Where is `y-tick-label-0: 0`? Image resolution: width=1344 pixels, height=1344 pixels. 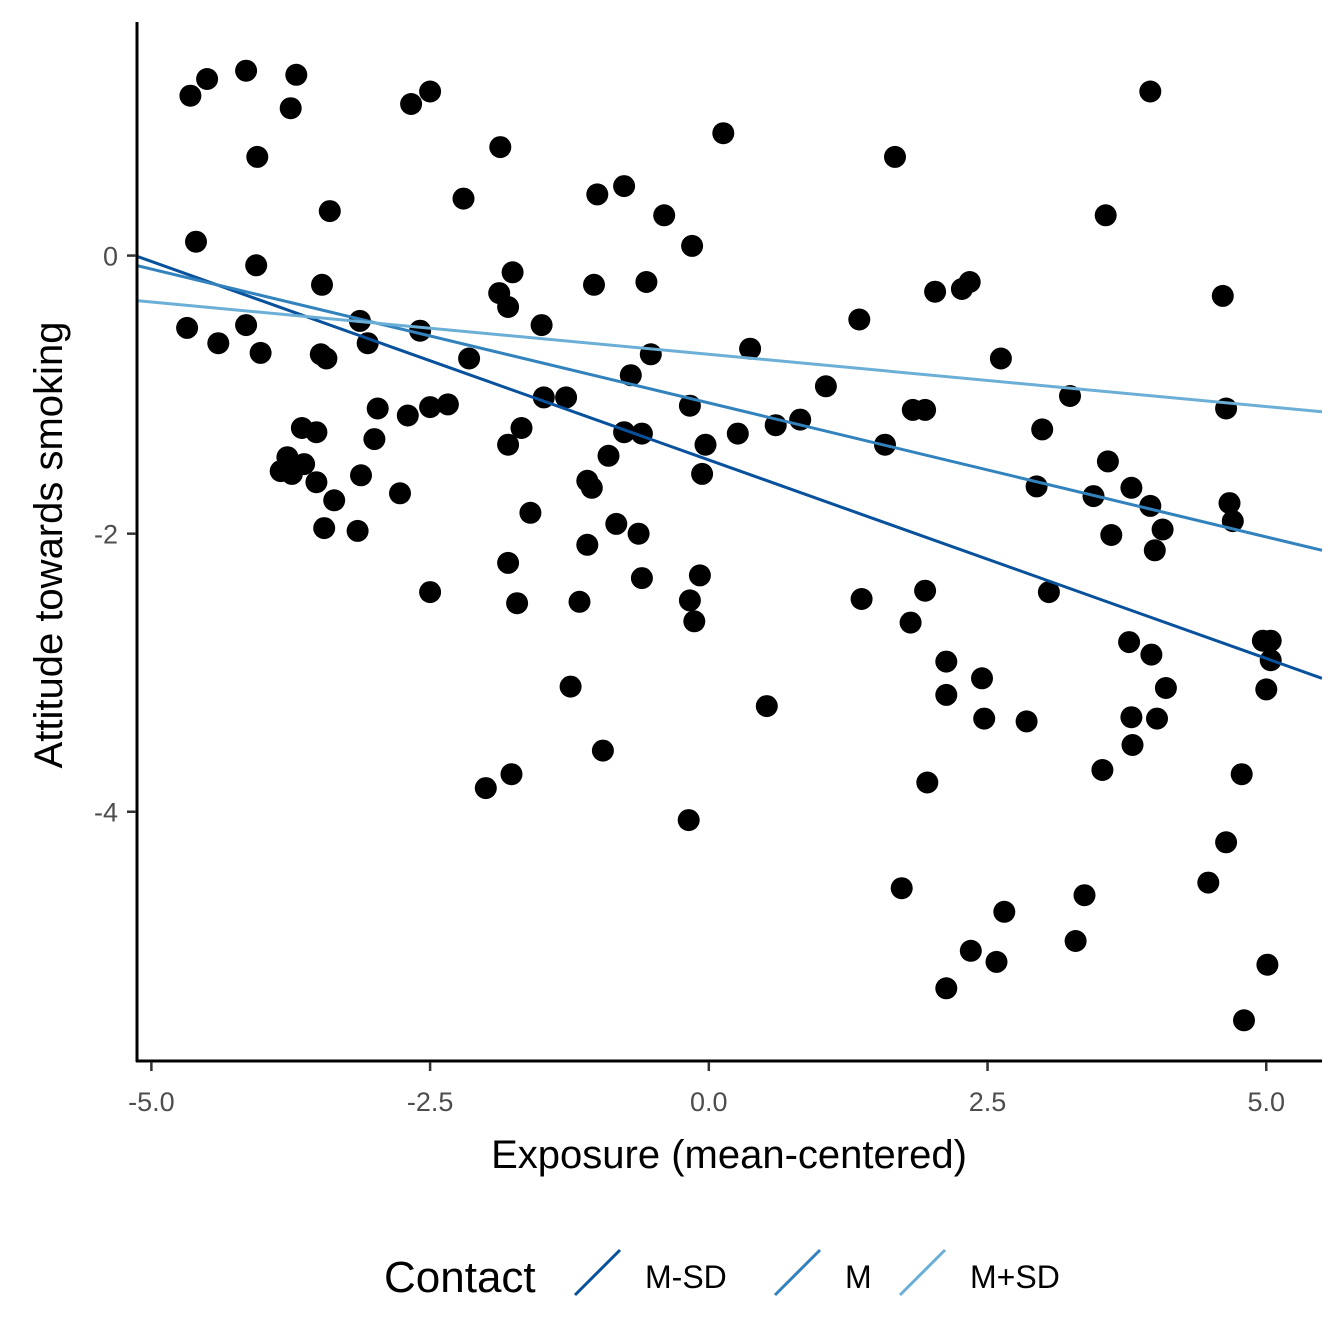 y-tick-label-0: 0 is located at coordinates (110, 257).